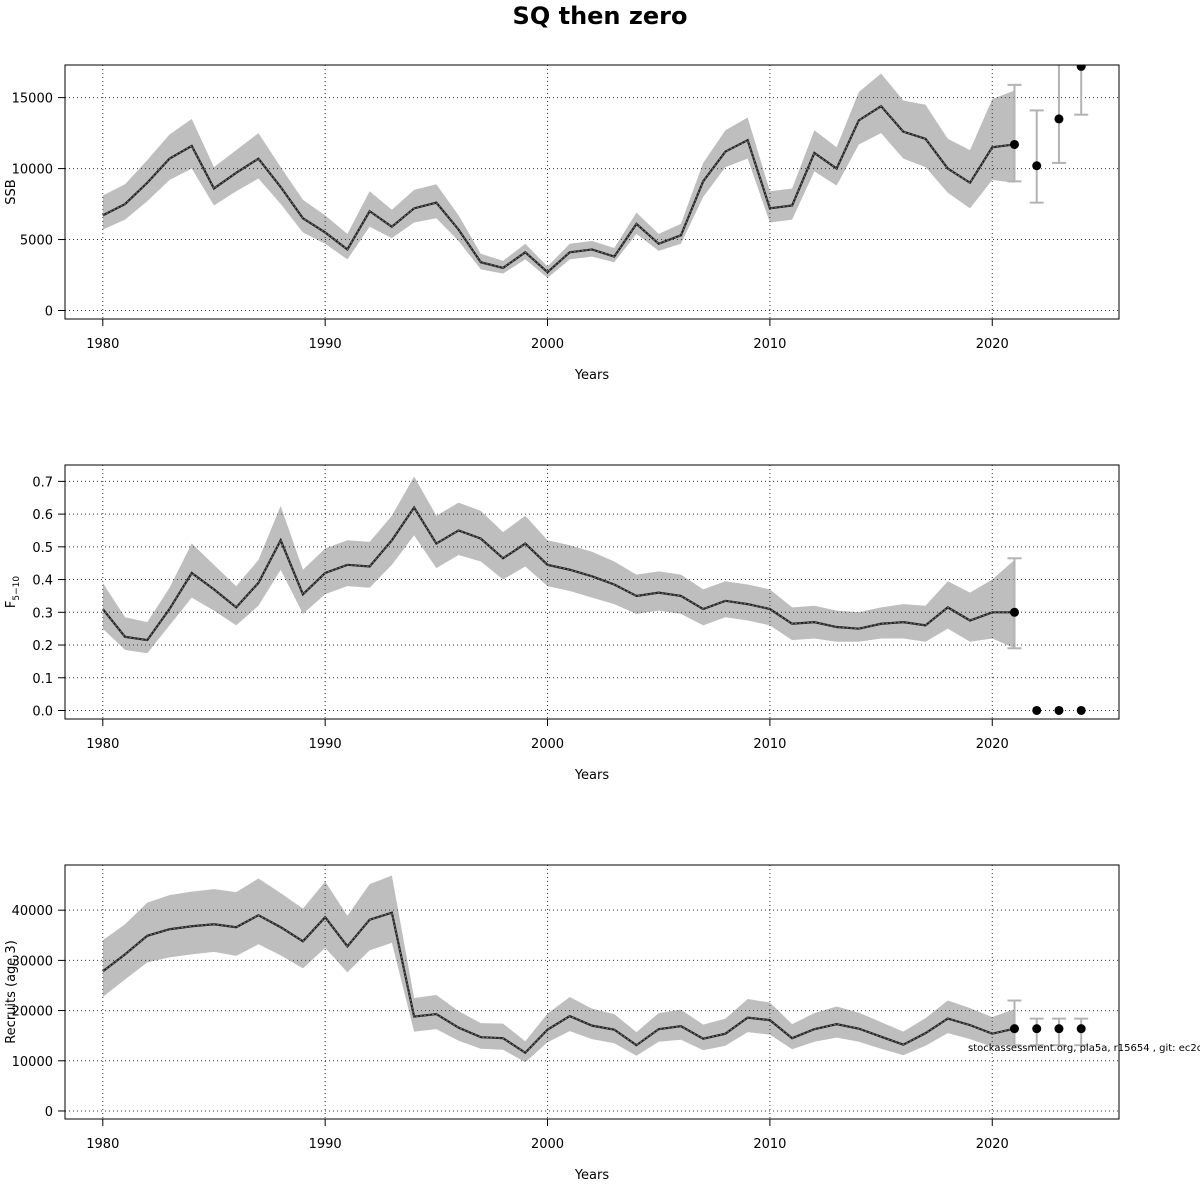 The image size is (1200, 1200). Describe the element at coordinates (592, 775) in the screenshot. I see `fbar-x-axis-label: Years` at that location.